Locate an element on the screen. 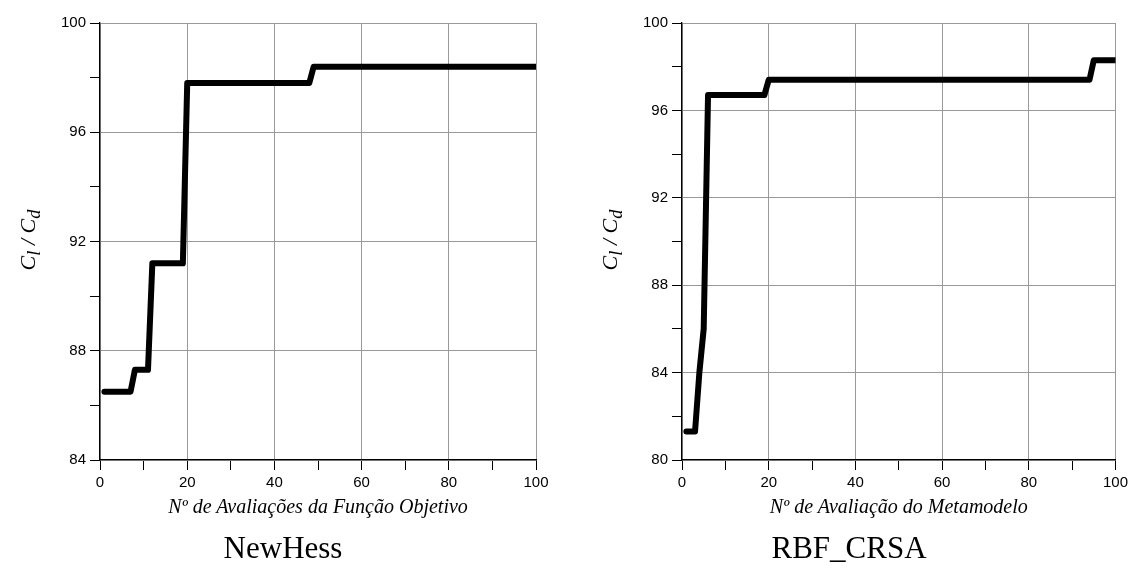 The height and width of the screenshot is (583, 1132). x-axis-title: Nº de Avaliações da Função Objetivo is located at coordinates (317, 507).